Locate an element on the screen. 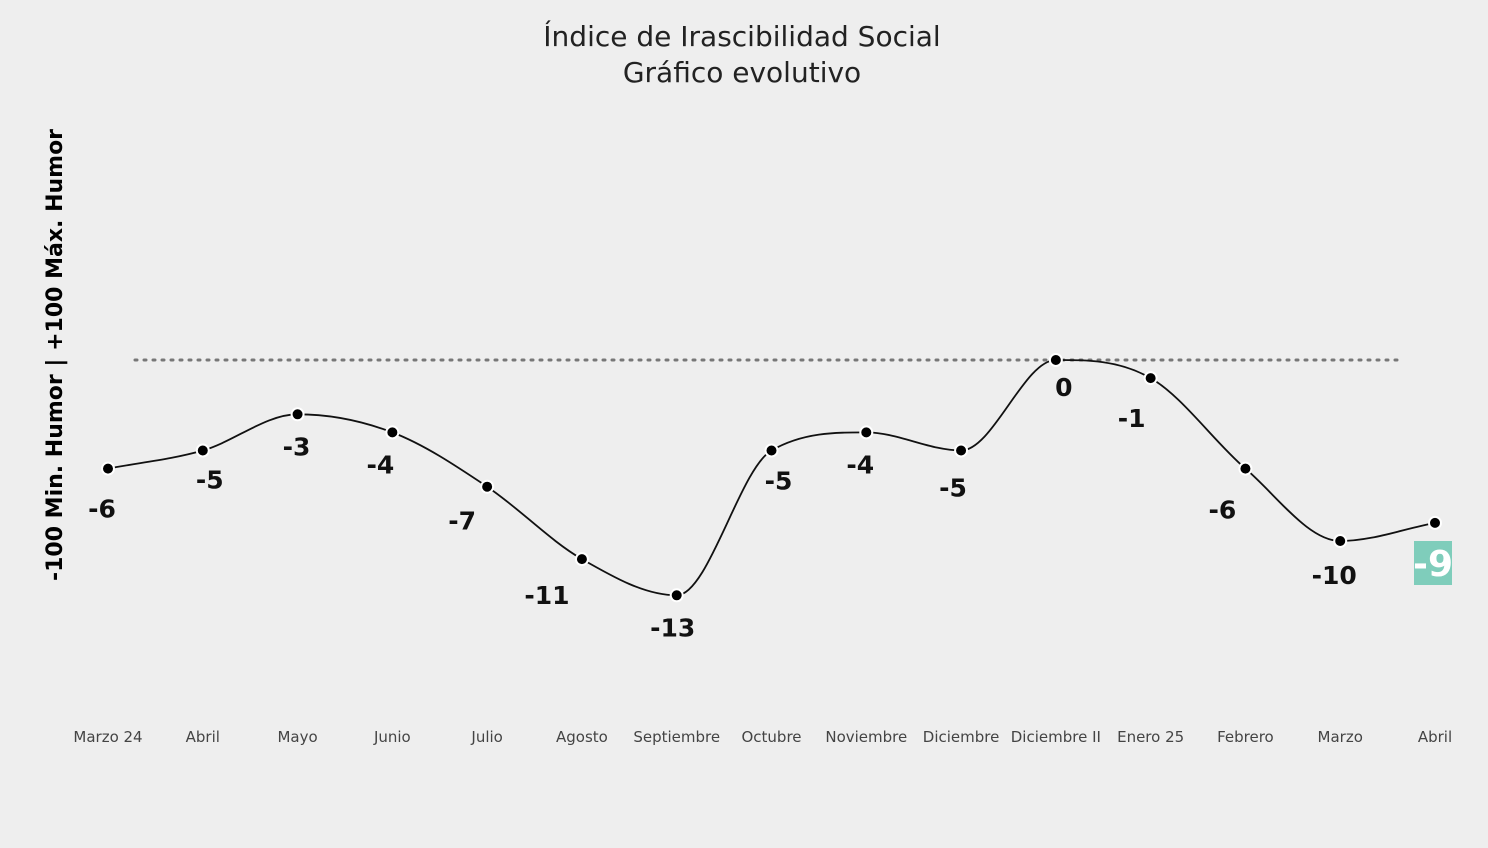 Image resolution: width=1488 pixels, height=848 pixels. chart-subtitle: Gráfico evolutivo is located at coordinates (742, 72).